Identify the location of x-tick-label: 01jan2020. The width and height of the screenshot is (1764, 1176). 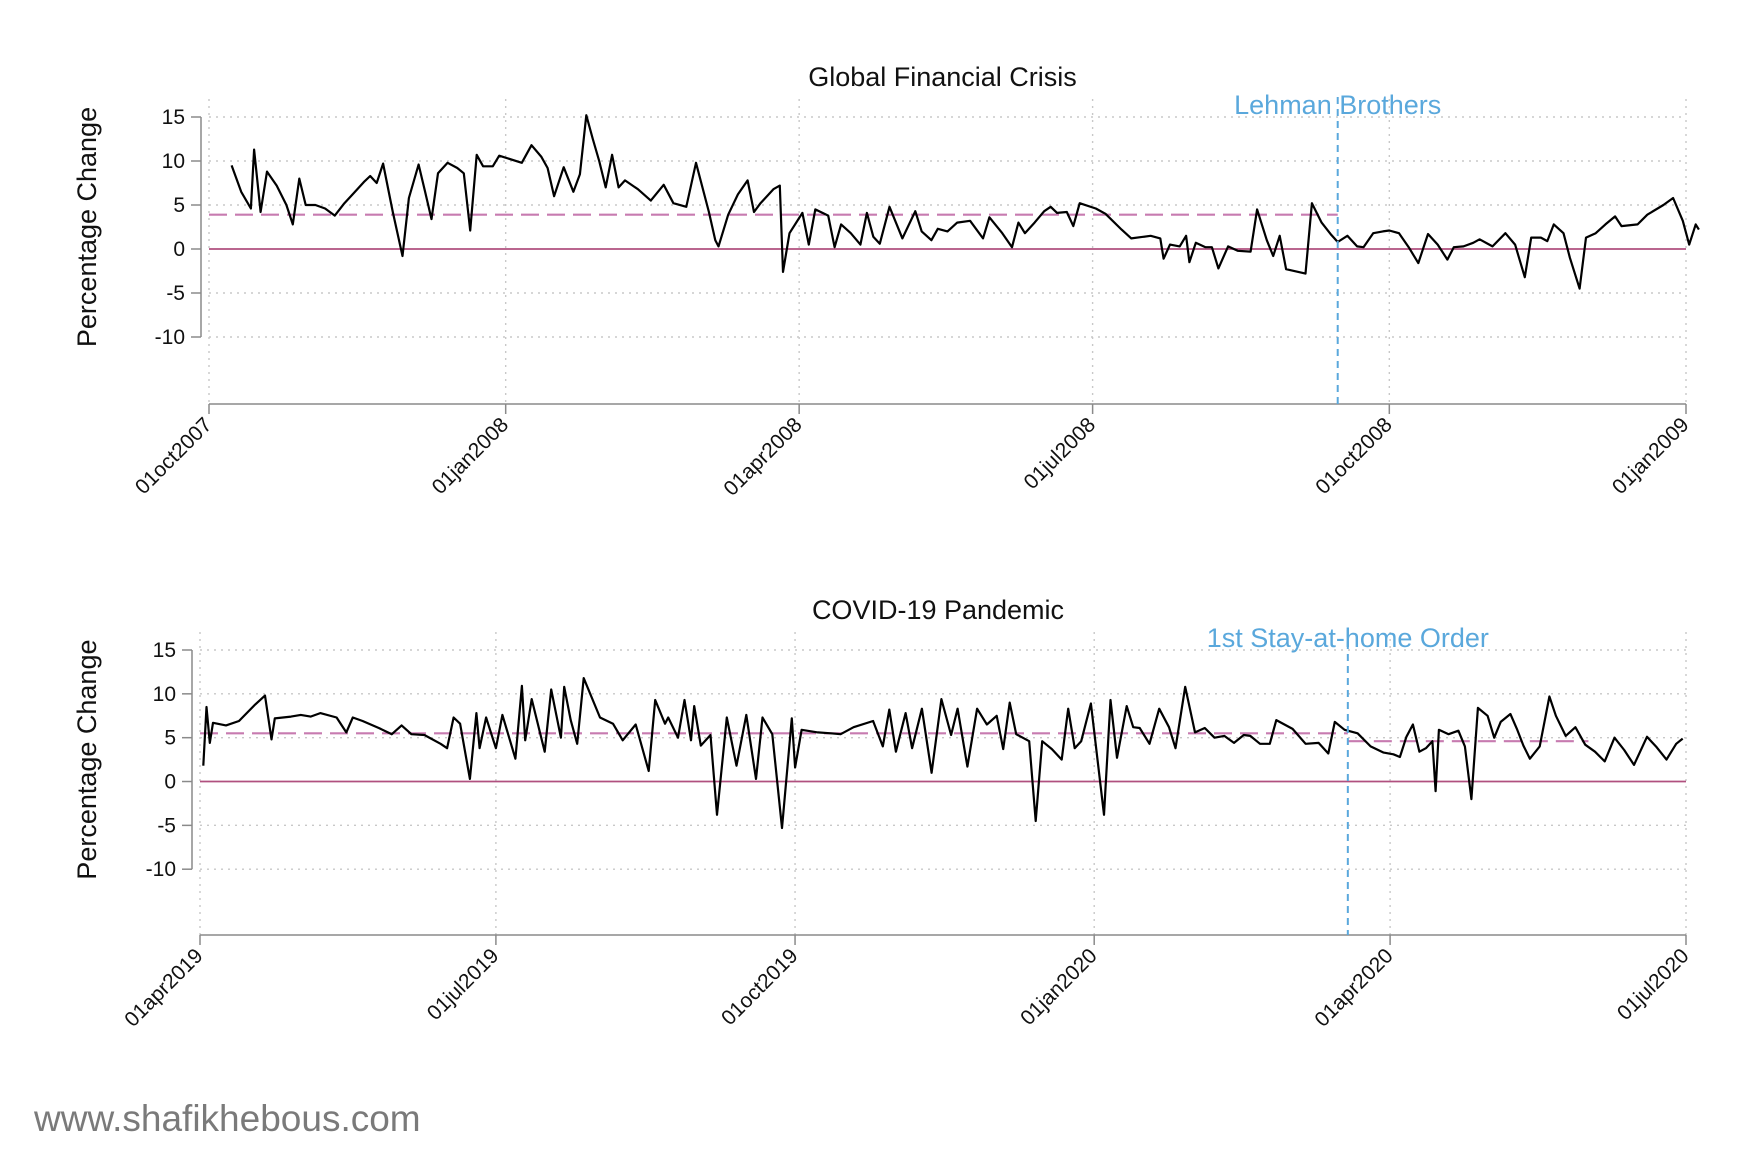
(1059, 987).